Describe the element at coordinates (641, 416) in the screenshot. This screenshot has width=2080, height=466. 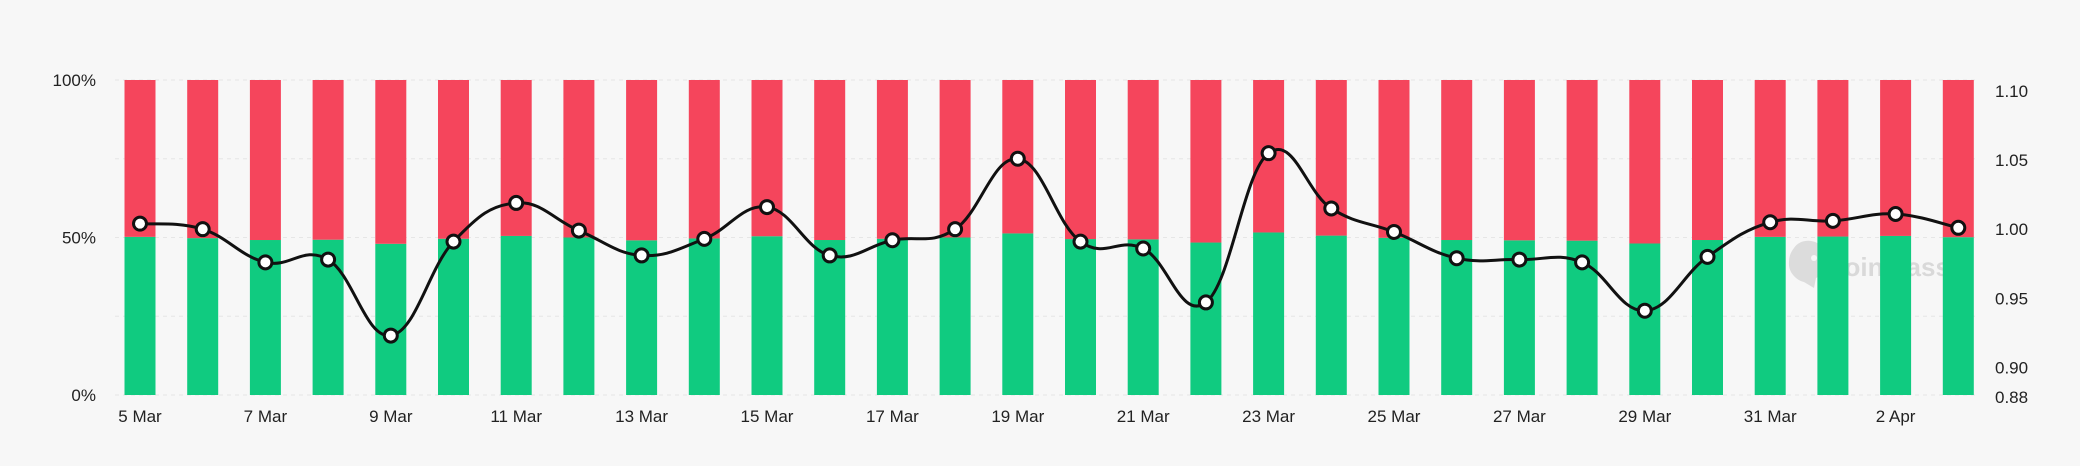
I see `x-axis-tick-label: 13 Mar` at that location.